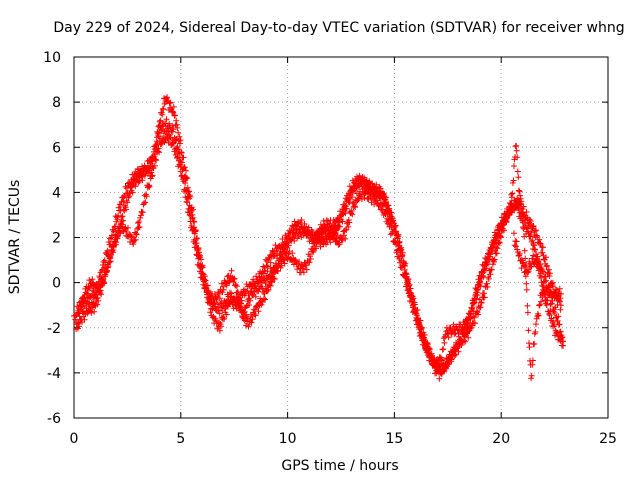 The height and width of the screenshot is (480, 640). I want to click on y-tick-labels: -6 -4 -2 0 2 4 6 8 10, so click(52, 238).